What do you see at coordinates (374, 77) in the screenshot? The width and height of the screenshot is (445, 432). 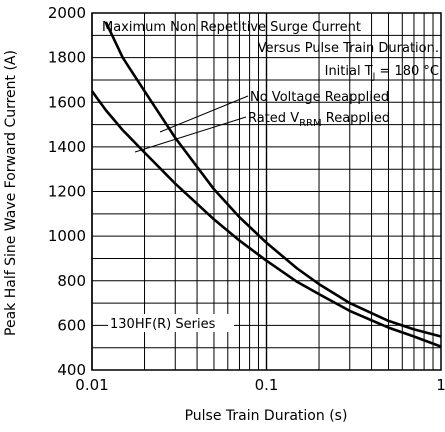 I see `chart-note-line3-subscript: J` at bounding box center [374, 77].